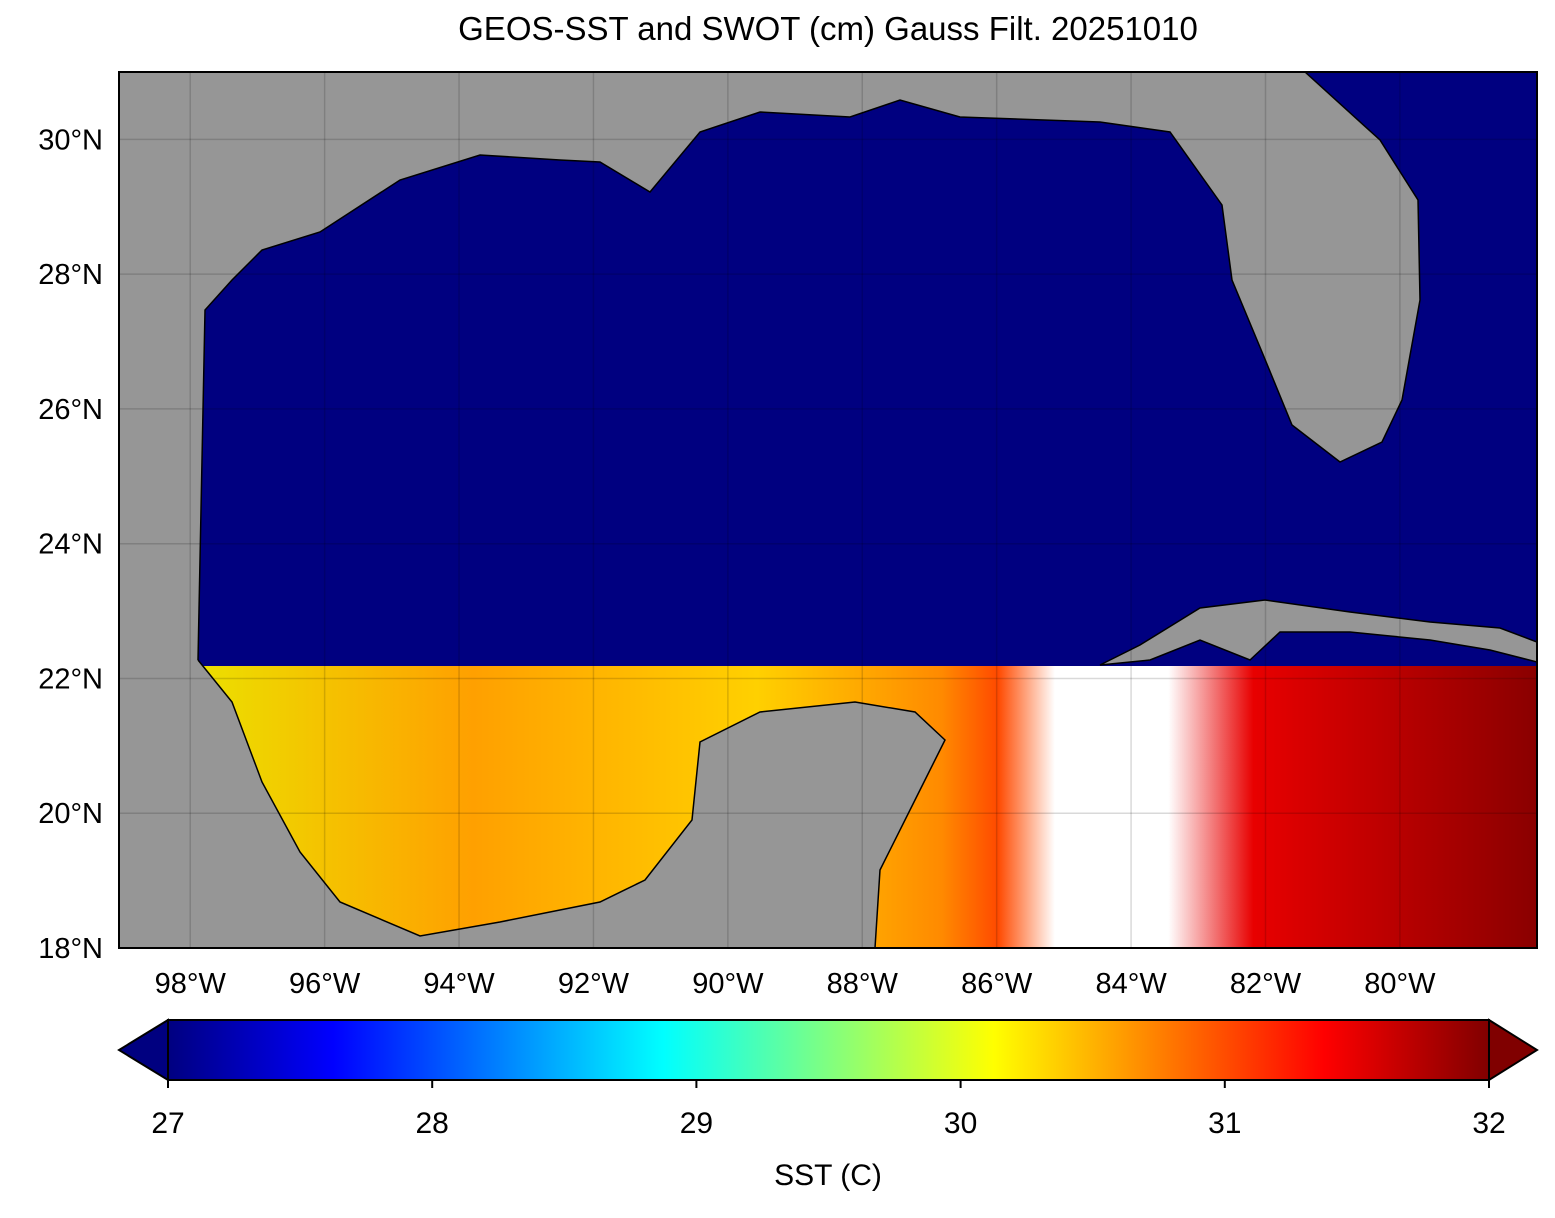  Describe the element at coordinates (432, 1123) in the screenshot. I see `colorbar-tick-label: 28` at that location.